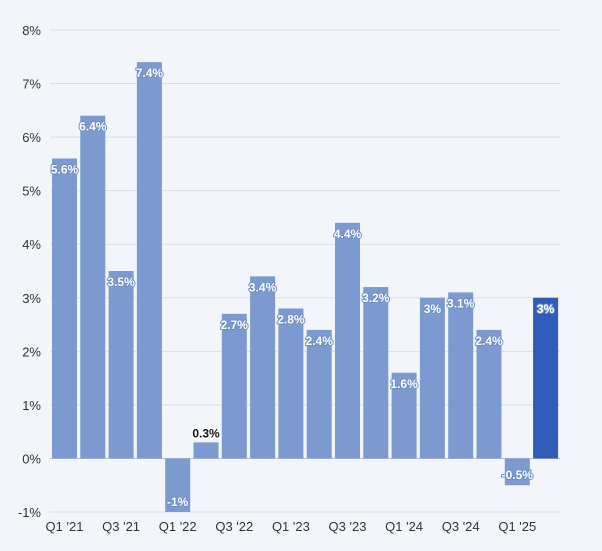 This screenshot has height=551, width=602. What do you see at coordinates (376, 298) in the screenshot?
I see `data-label: 3.2%` at bounding box center [376, 298].